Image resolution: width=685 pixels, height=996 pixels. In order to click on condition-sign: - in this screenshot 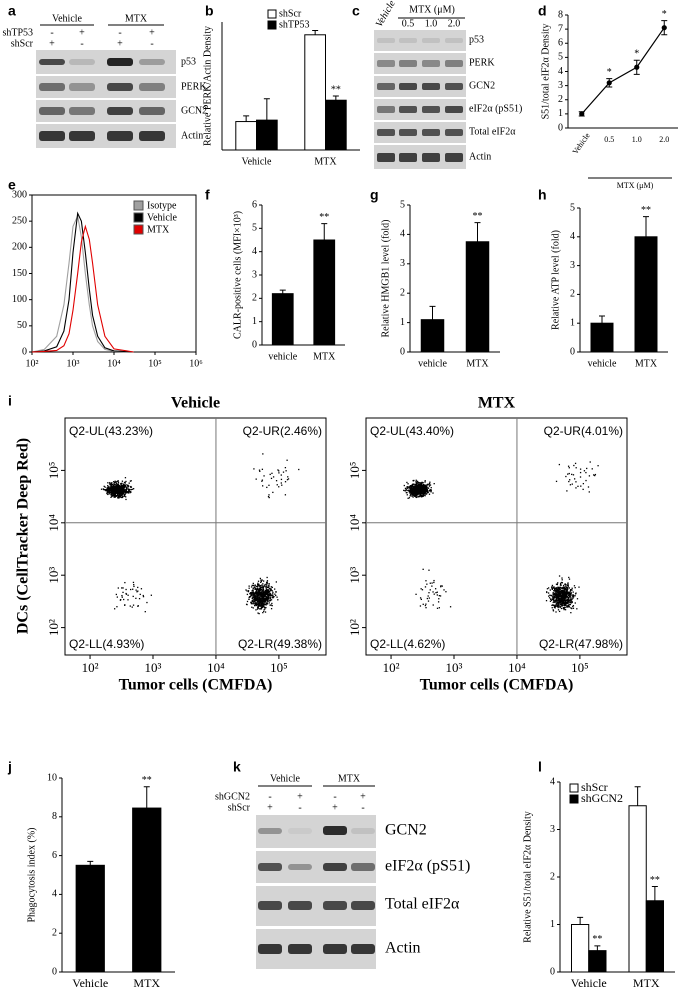, I will do `click(362, 807)`.